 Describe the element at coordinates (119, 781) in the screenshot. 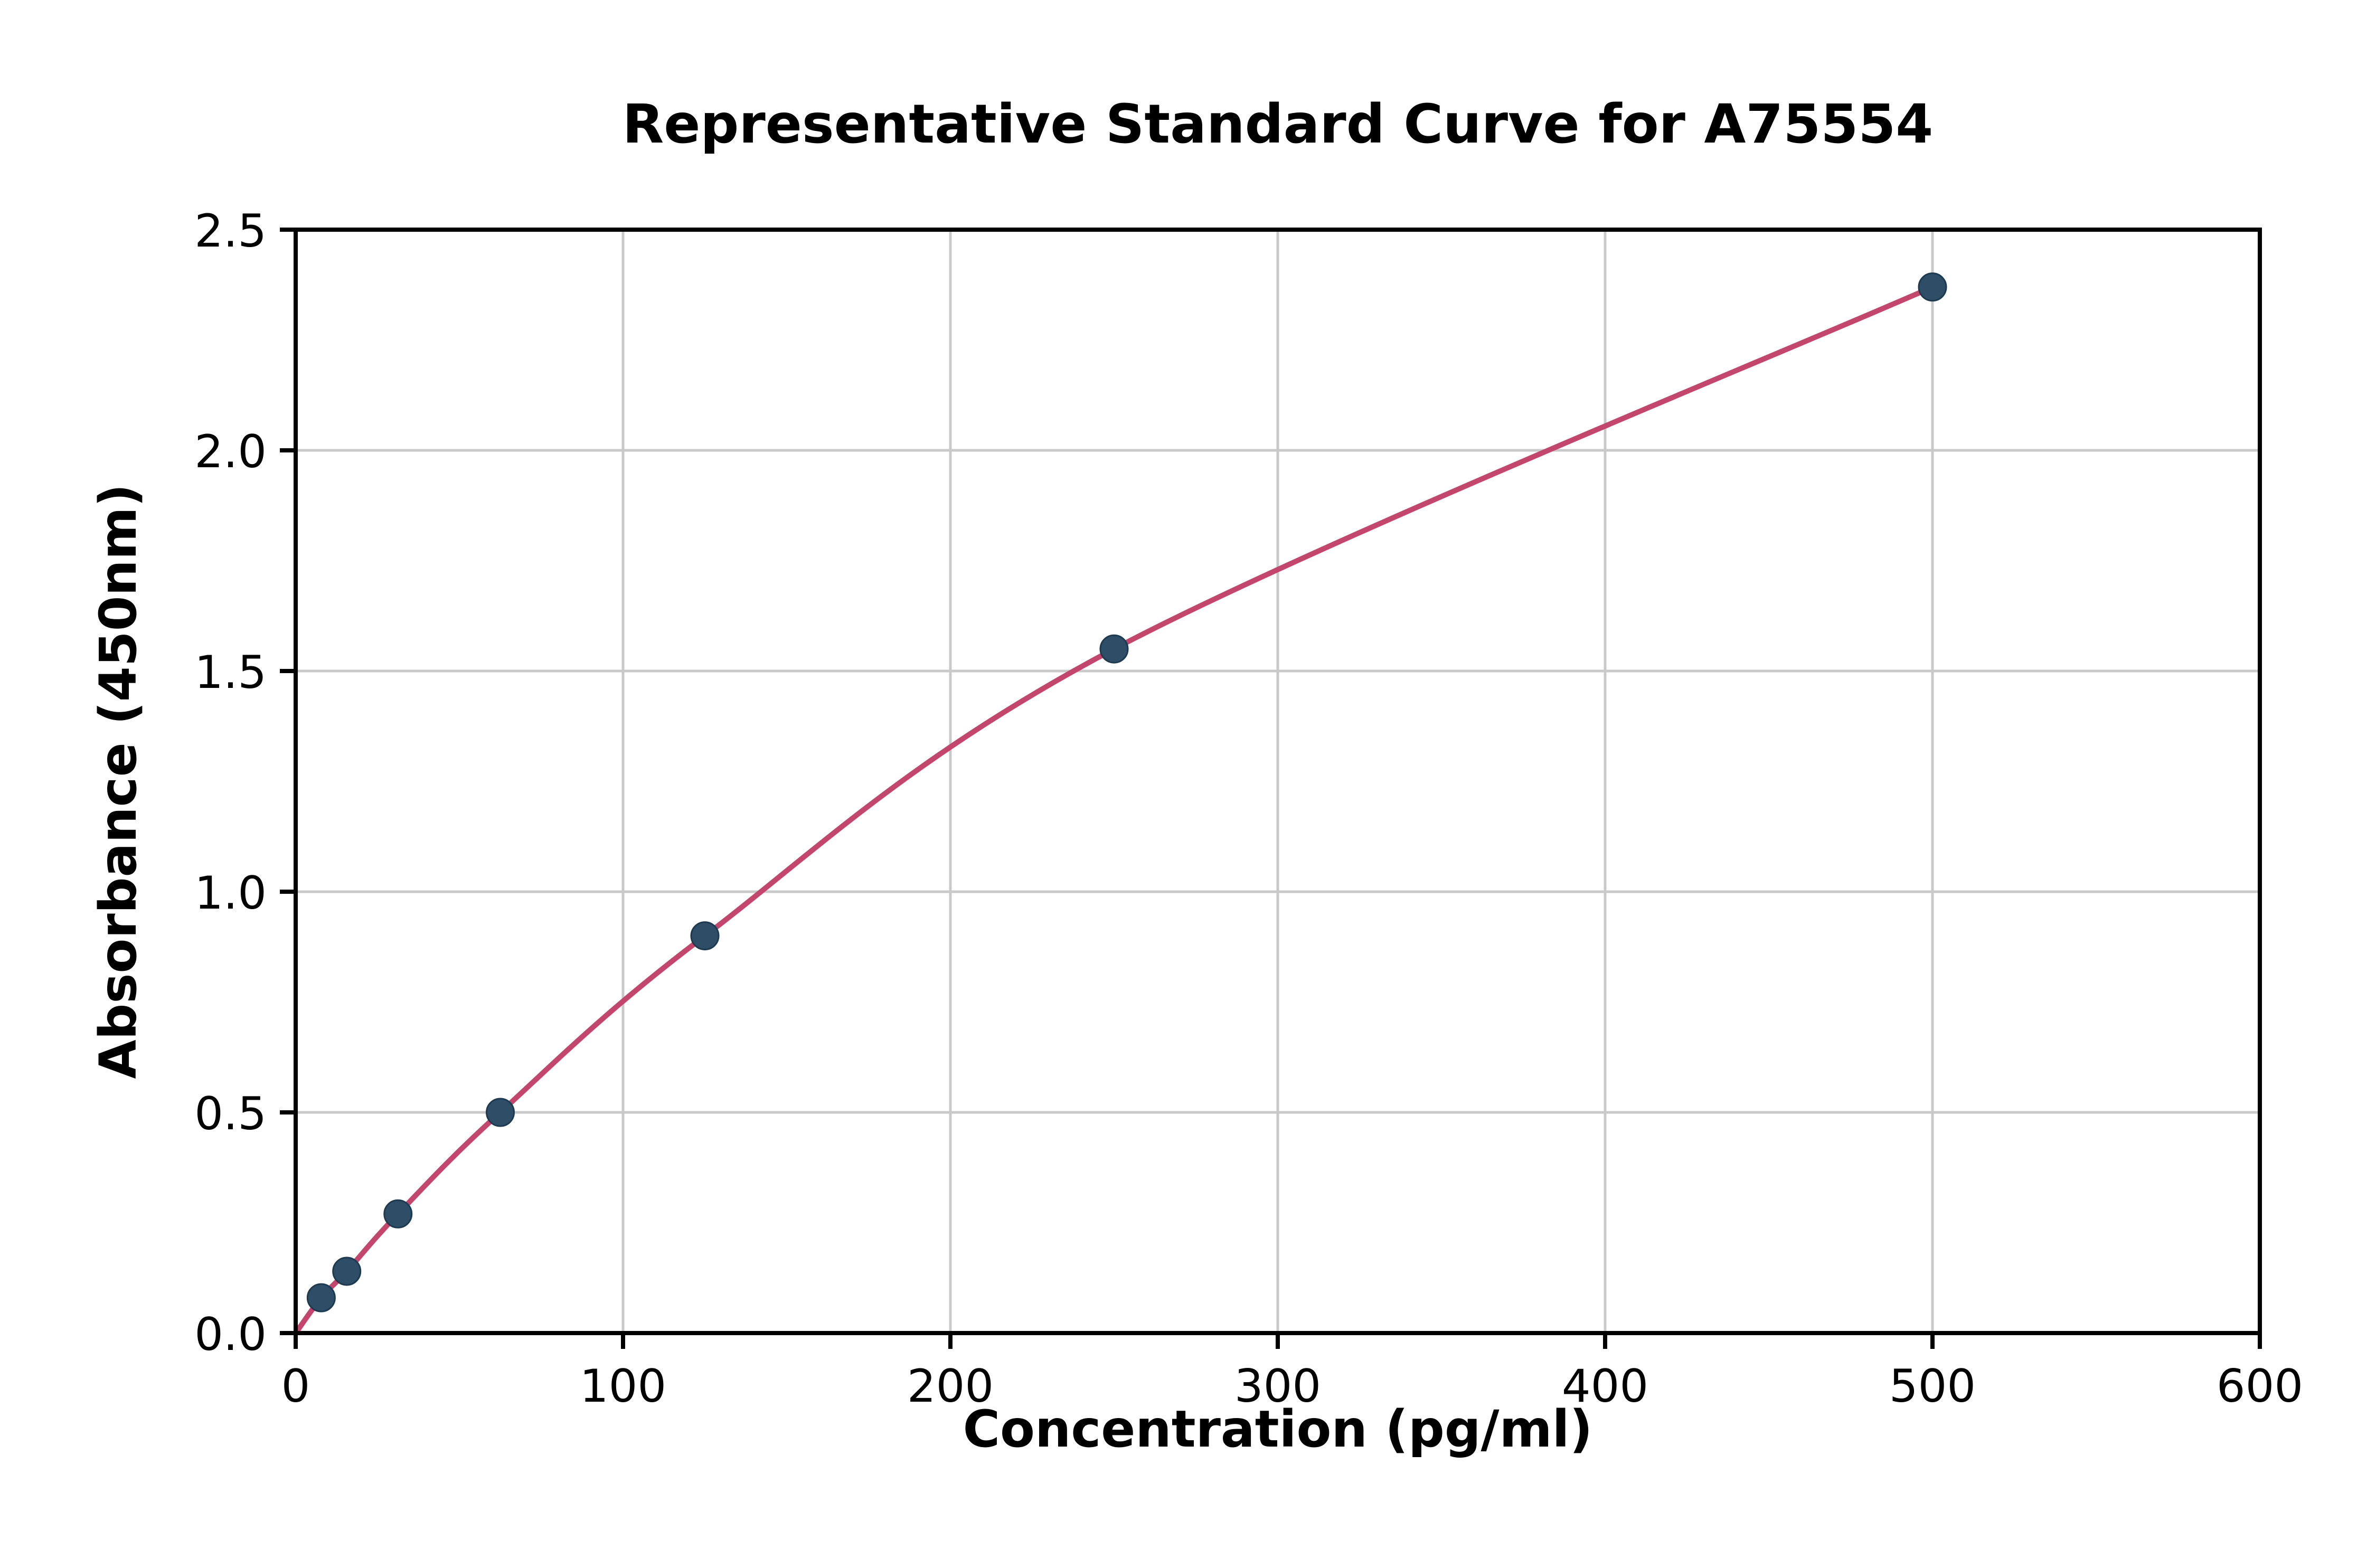

I see `y-axis-label: Absorbance (450nm)` at that location.